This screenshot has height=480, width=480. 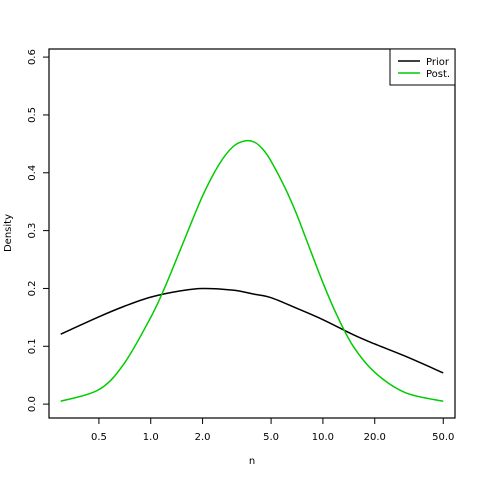 What do you see at coordinates (32, 288) in the screenshot?
I see `y-tick-label-2: 0.2` at bounding box center [32, 288].